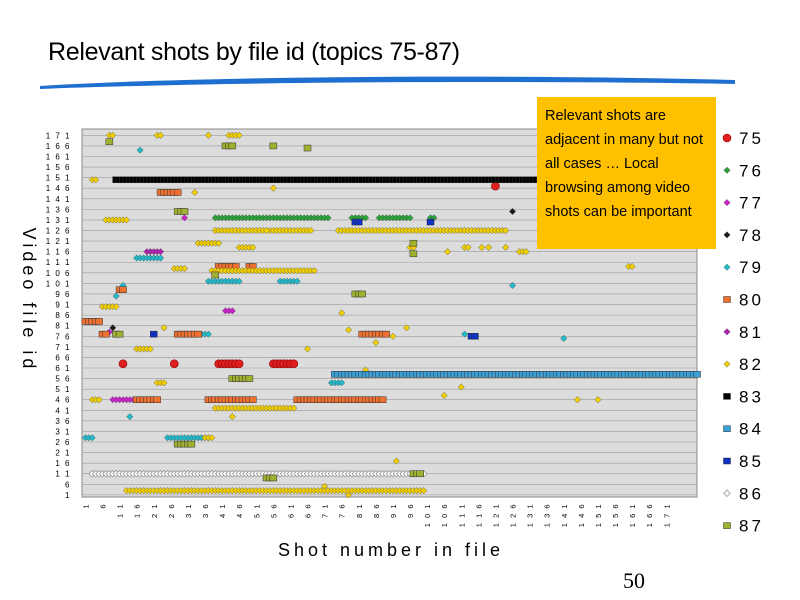 This screenshot has width=800, height=600. What do you see at coordinates (273, 510) in the screenshot?
I see `x-tick-label: 5 6` at bounding box center [273, 510].